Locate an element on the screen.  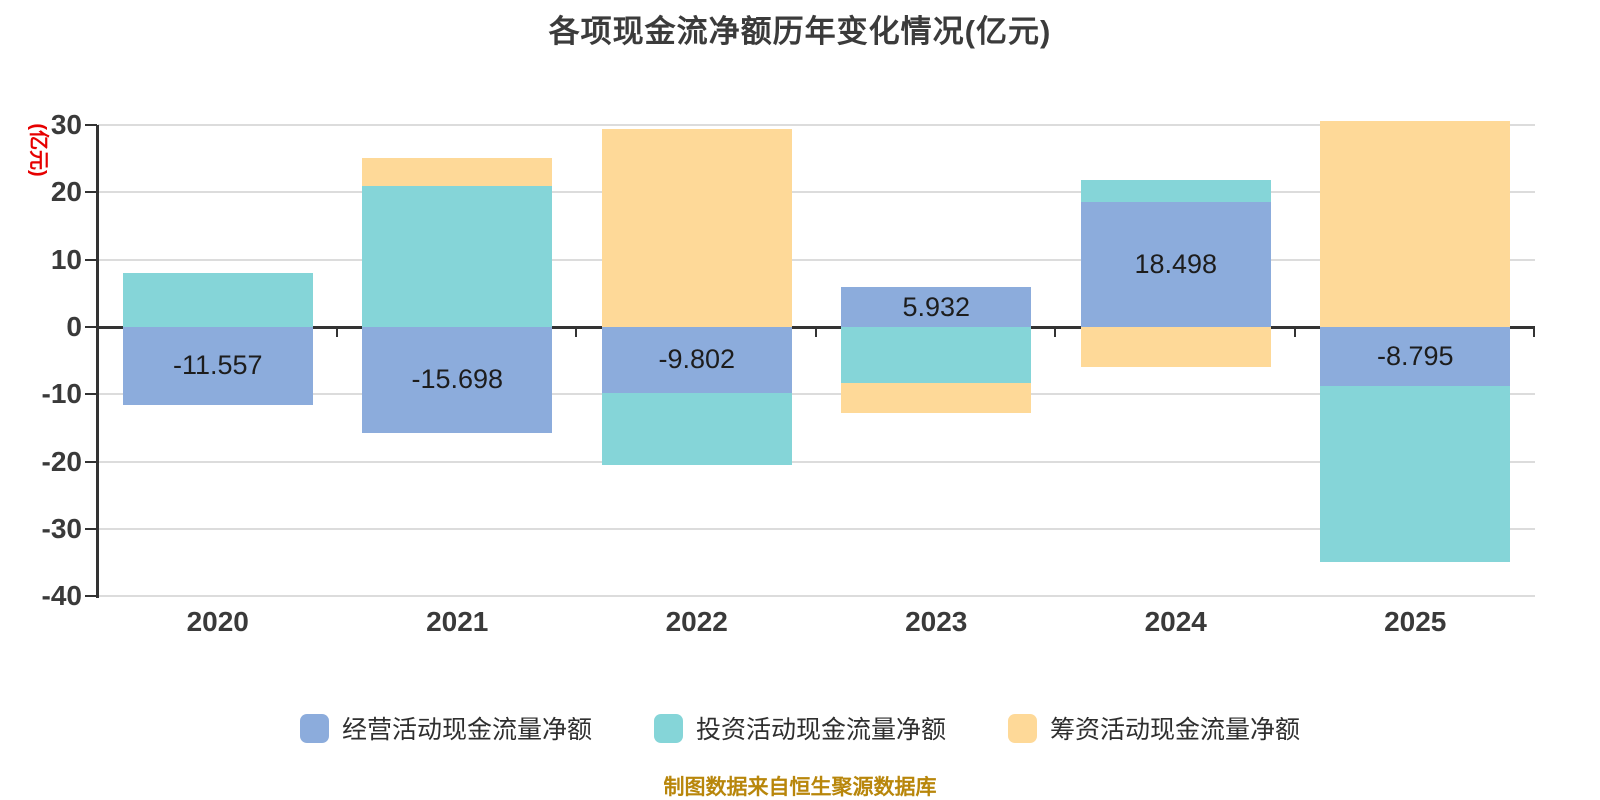
x-tick-label-2024: 2024 is located at coordinates (1175, 621).